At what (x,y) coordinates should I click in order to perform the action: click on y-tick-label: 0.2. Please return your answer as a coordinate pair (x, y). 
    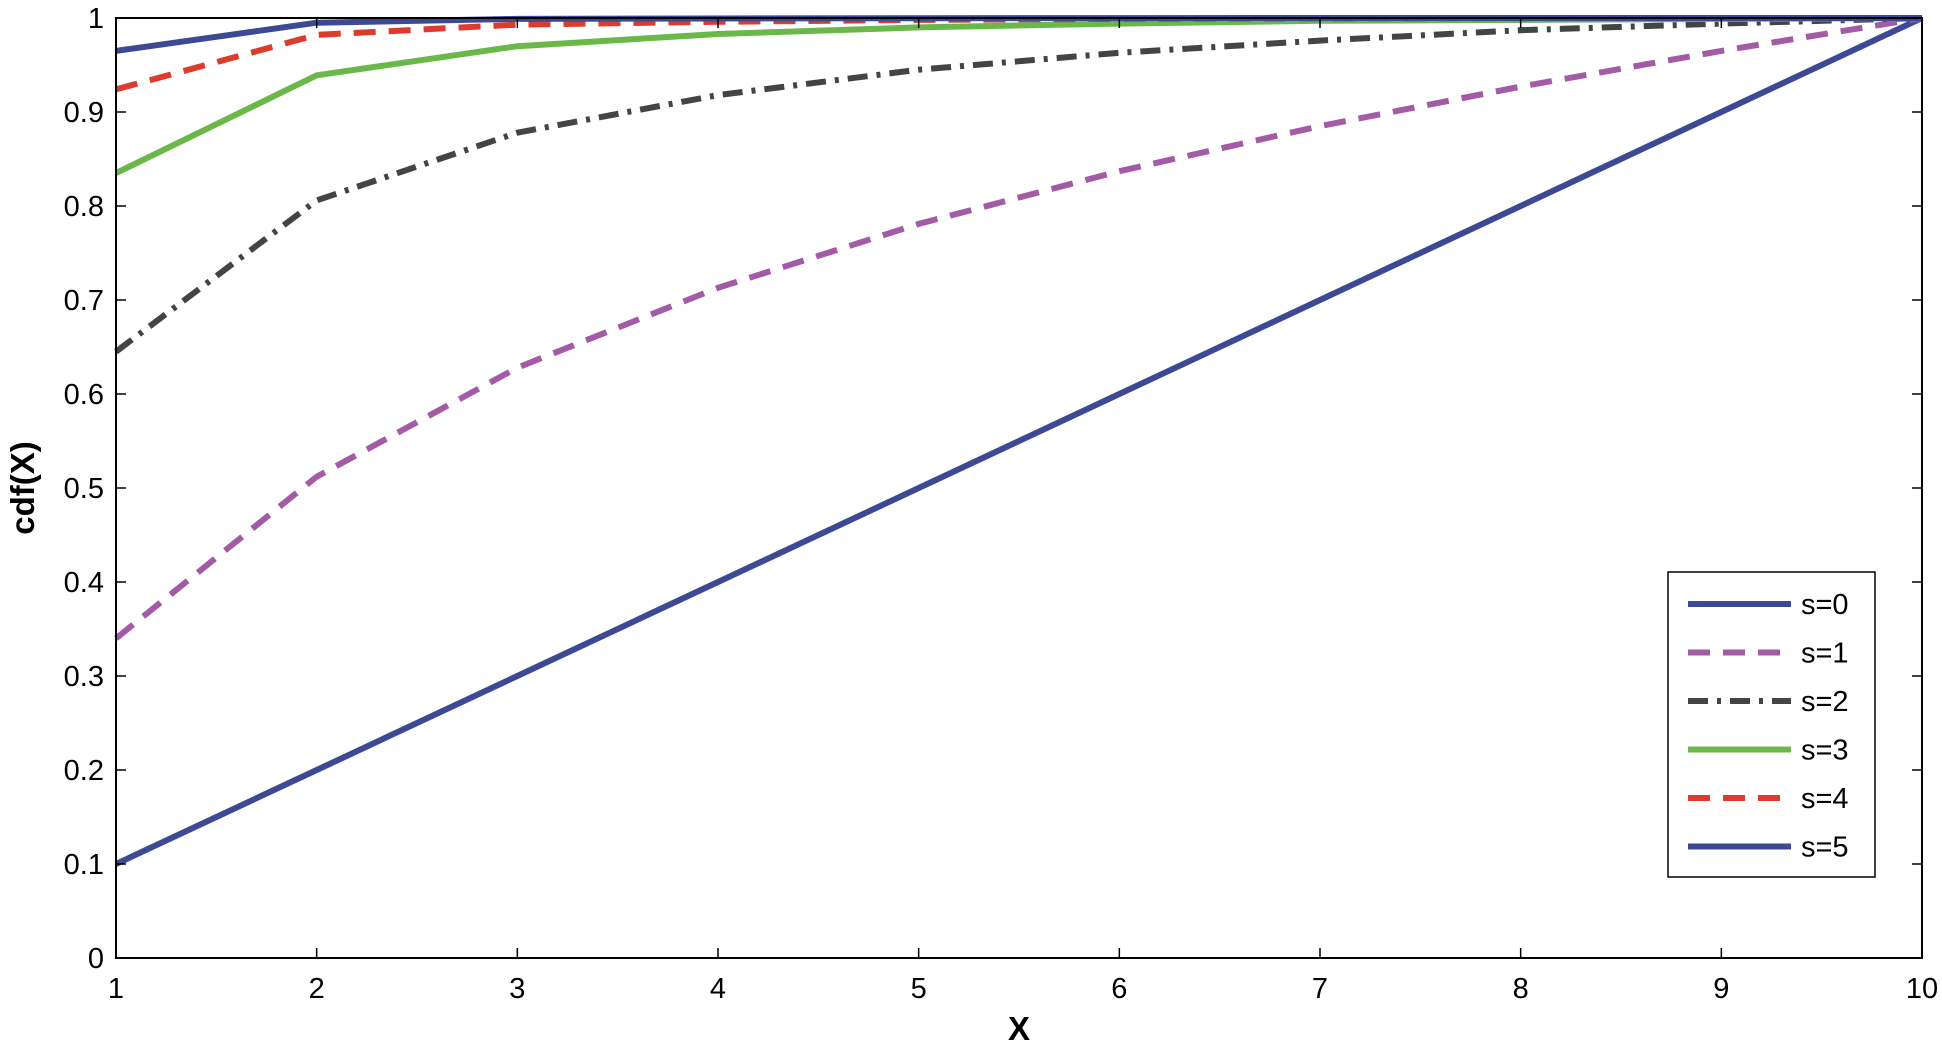
    Looking at the image, I should click on (84, 771).